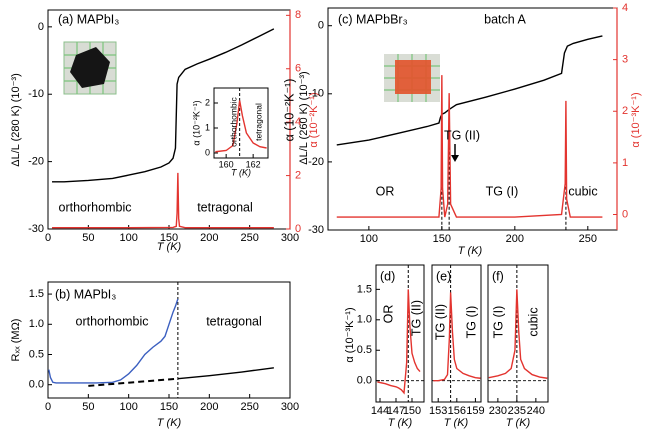  I want to click on y-tick-label: 2, so click(207, 102).